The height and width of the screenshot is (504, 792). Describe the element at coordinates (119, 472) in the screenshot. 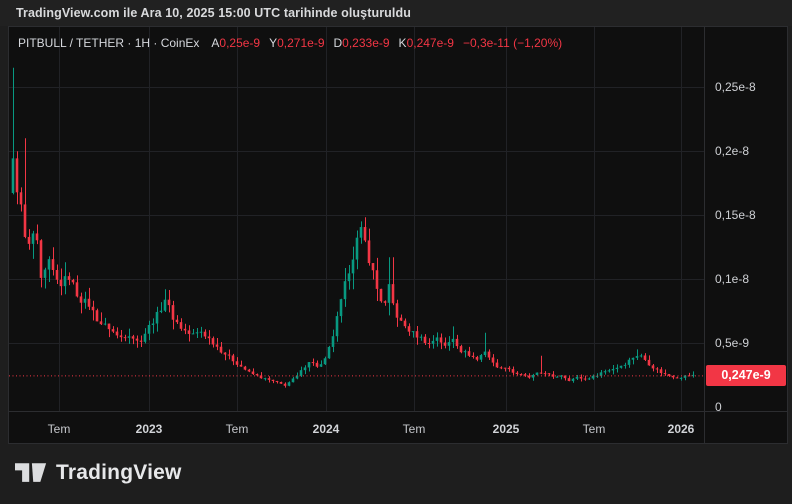

I see `tradingview-logo-text: TradingView` at that location.